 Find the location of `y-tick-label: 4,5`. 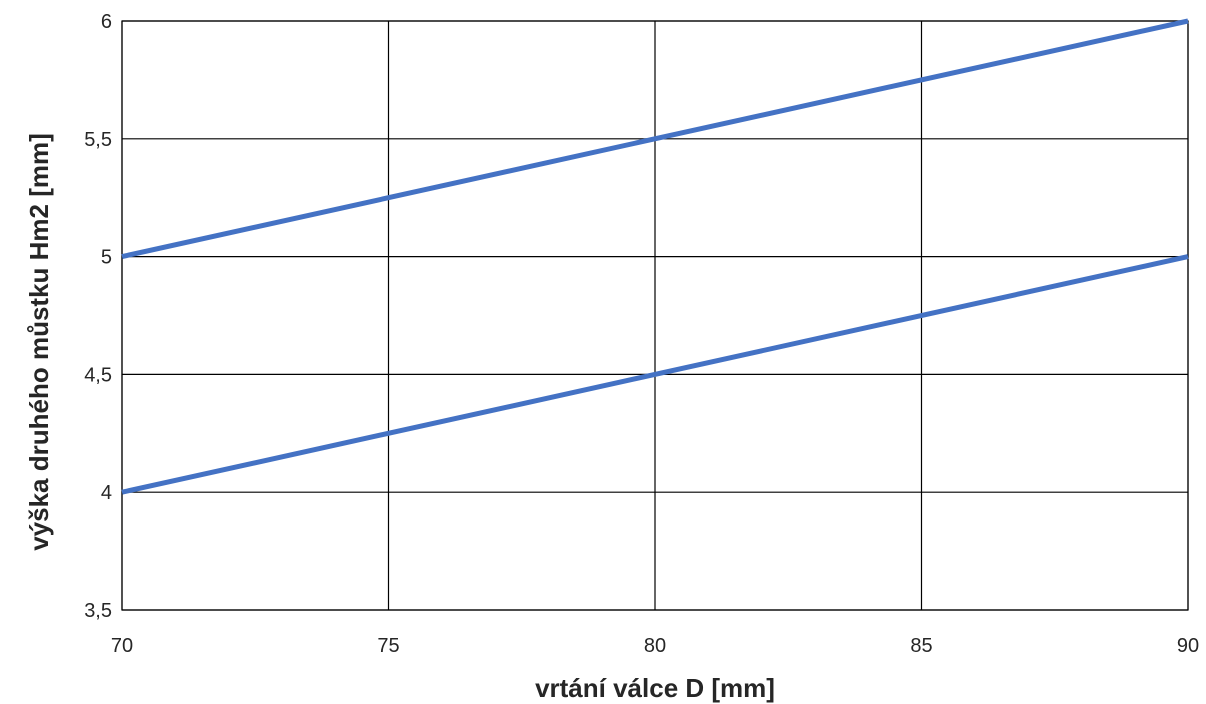

y-tick-label: 4,5 is located at coordinates (98, 375).